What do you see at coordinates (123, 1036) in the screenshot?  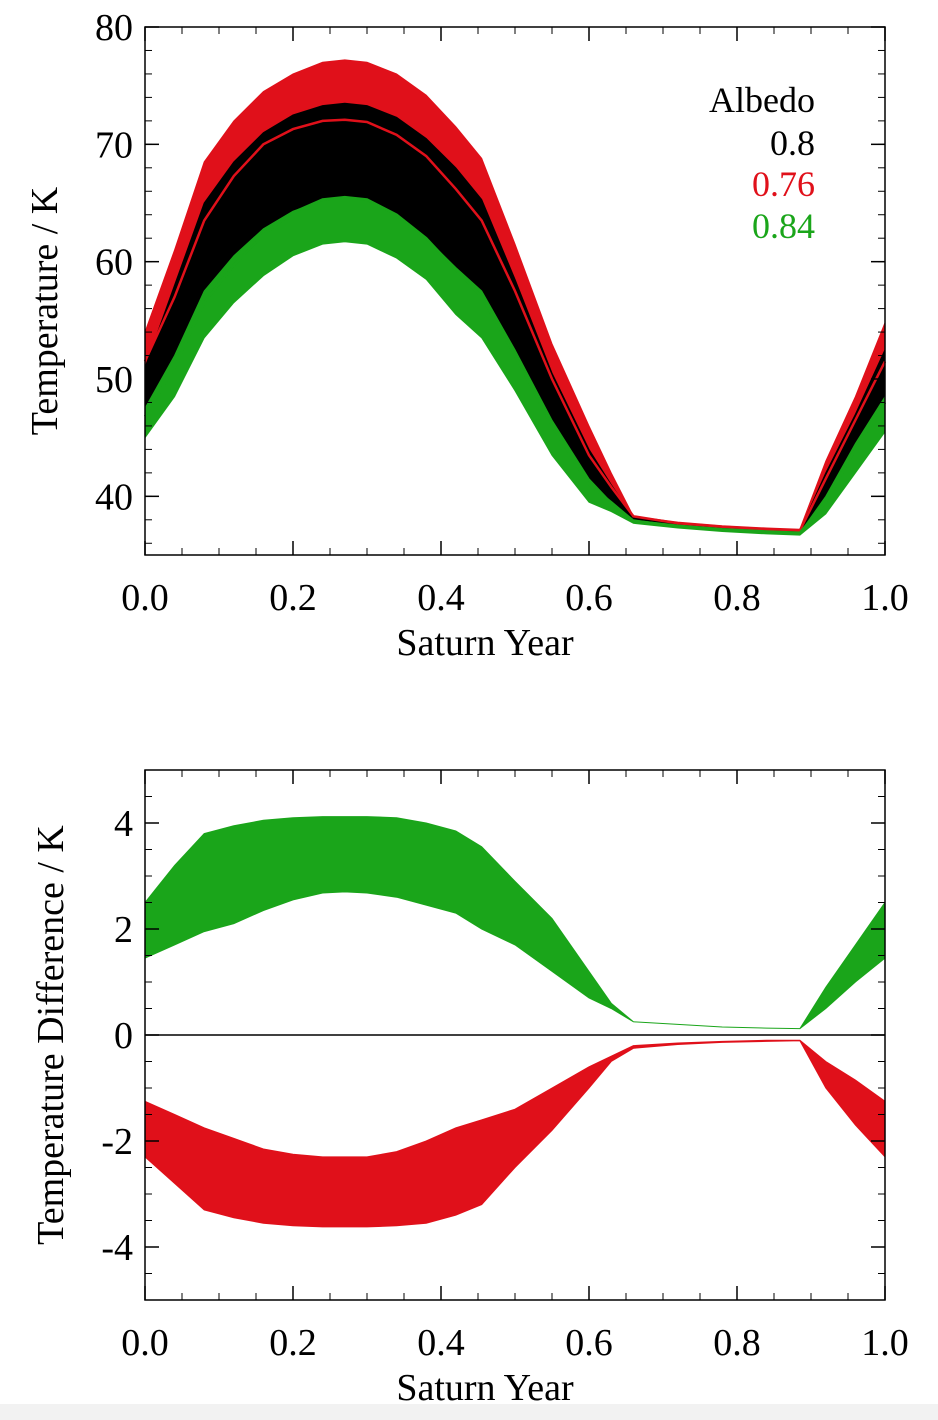 I see `y-tick-label: 0` at bounding box center [123, 1036].